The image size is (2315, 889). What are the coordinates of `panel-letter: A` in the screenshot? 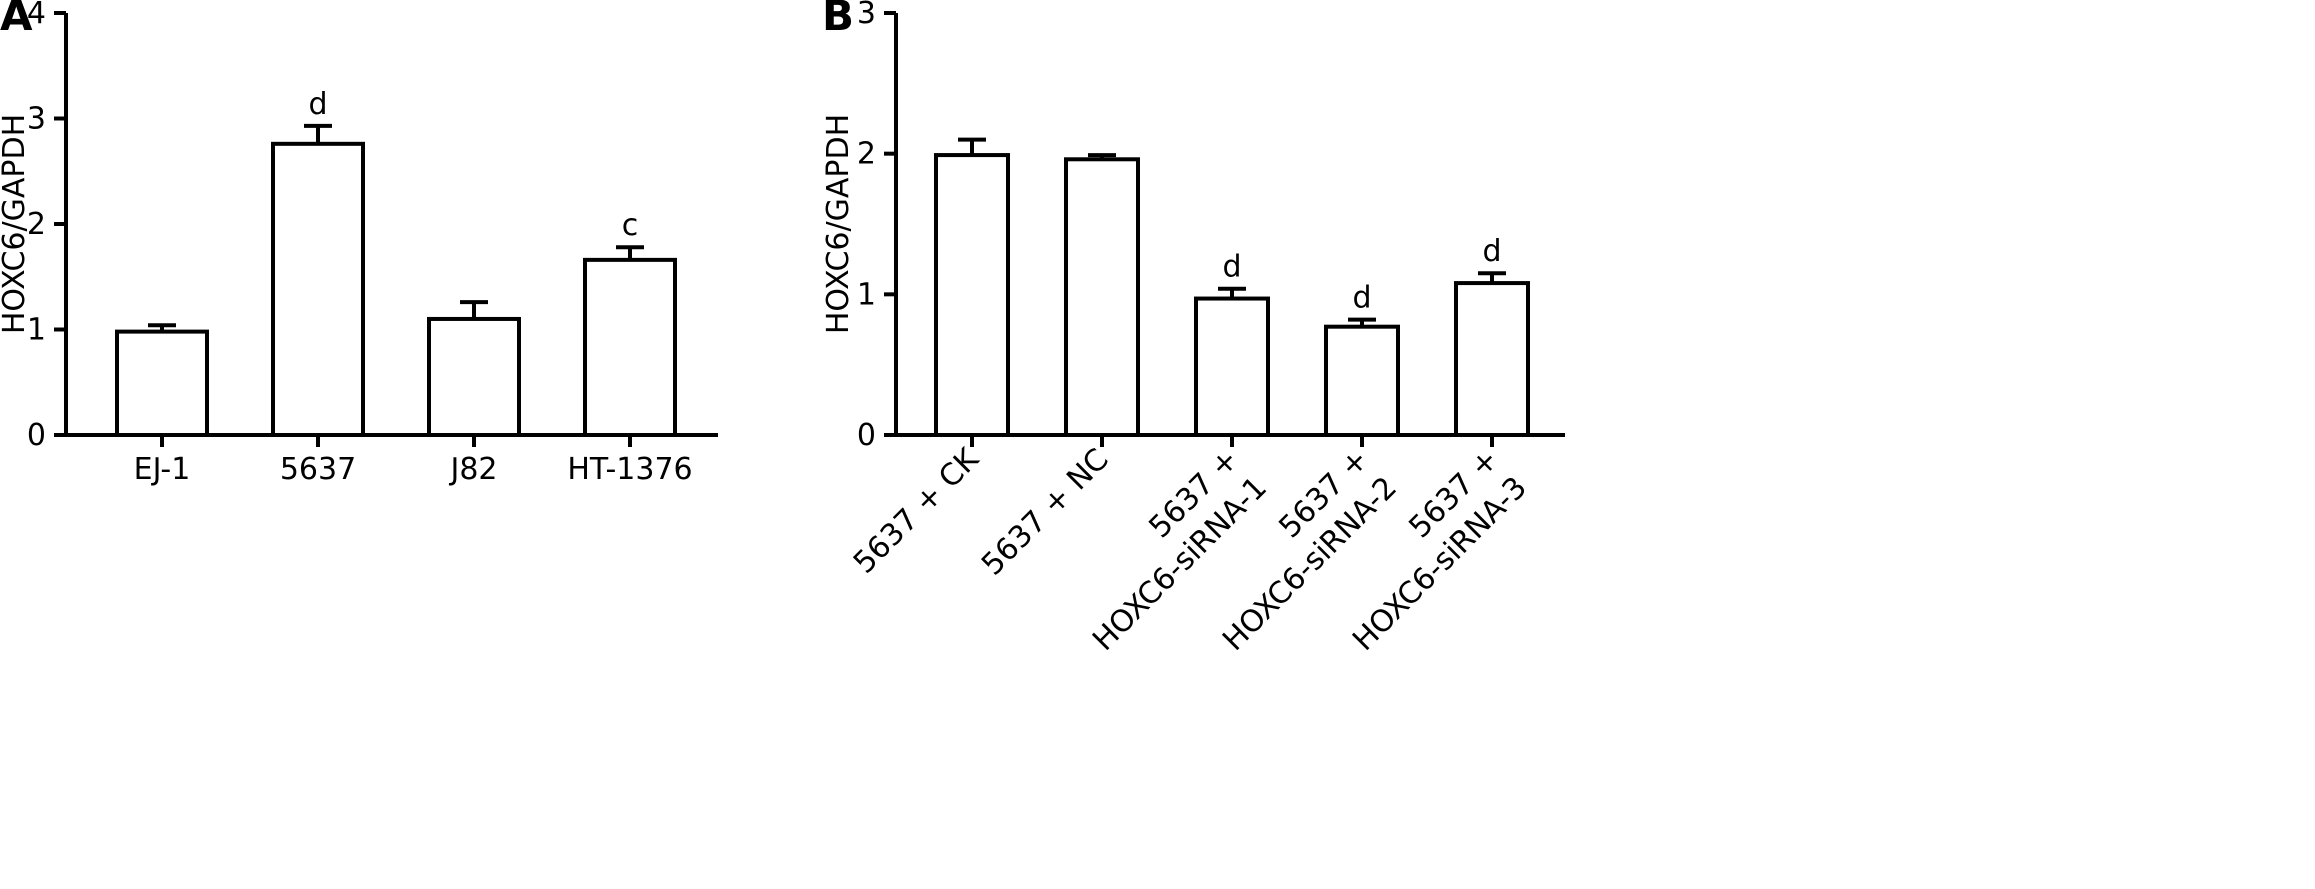 It's located at (16, 20).